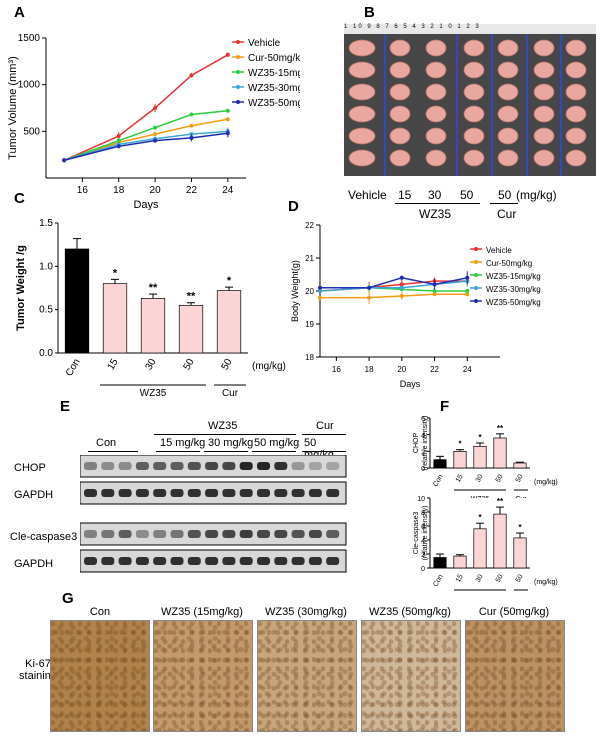  I want to click on y-tick-label: 6, so click(423, 527).